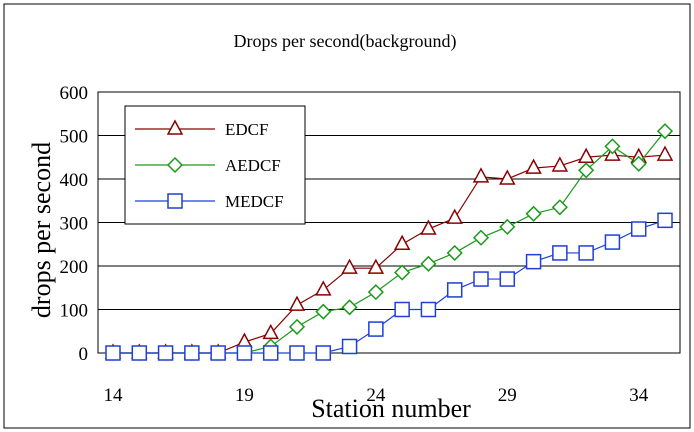 The image size is (694, 432). Describe the element at coordinates (41, 230) in the screenshot. I see `y-axis-title: drops per second` at that location.